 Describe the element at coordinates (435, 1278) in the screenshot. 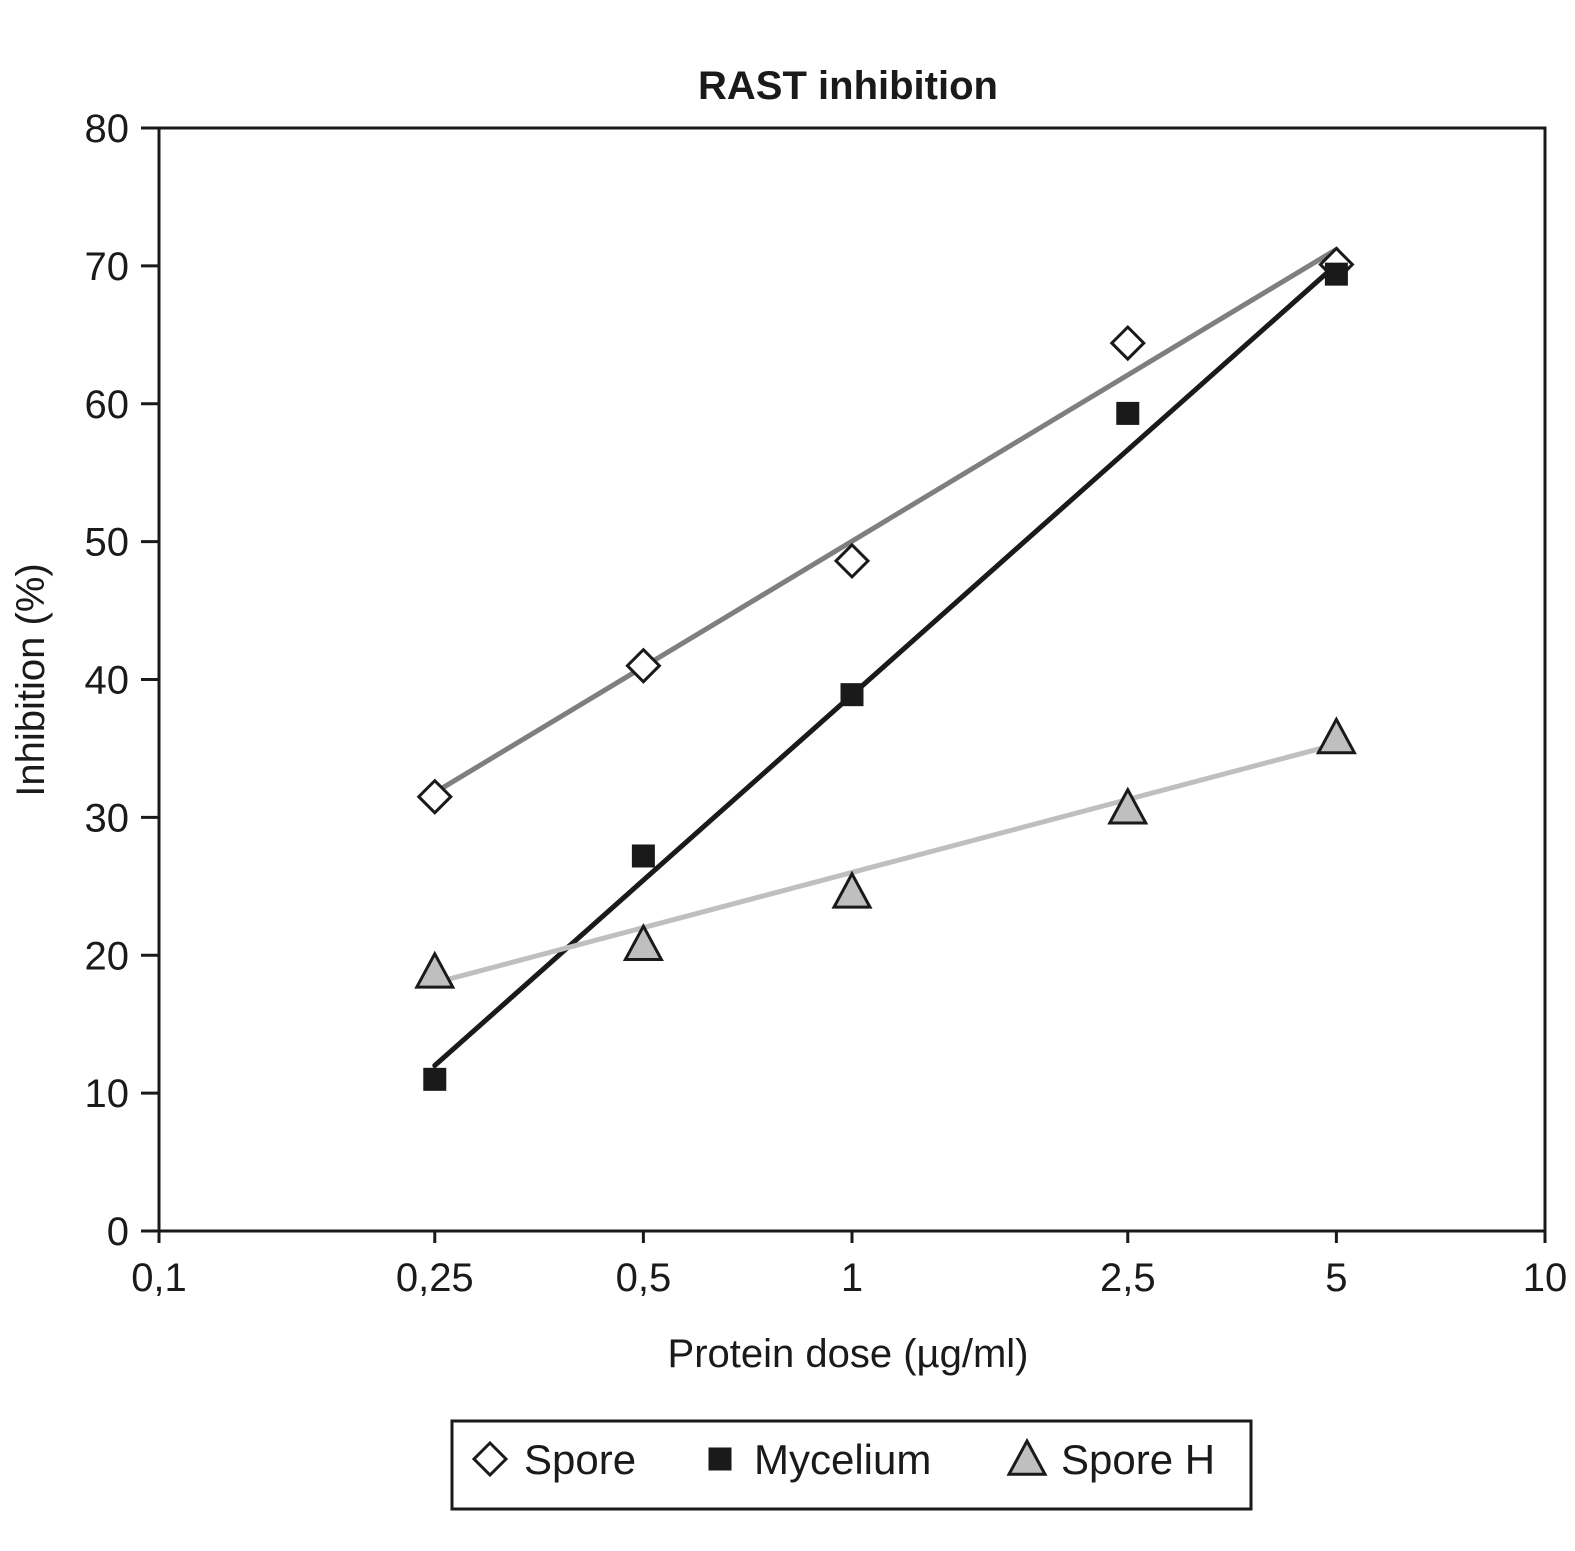

I see `x-tick-label: 0,25` at that location.